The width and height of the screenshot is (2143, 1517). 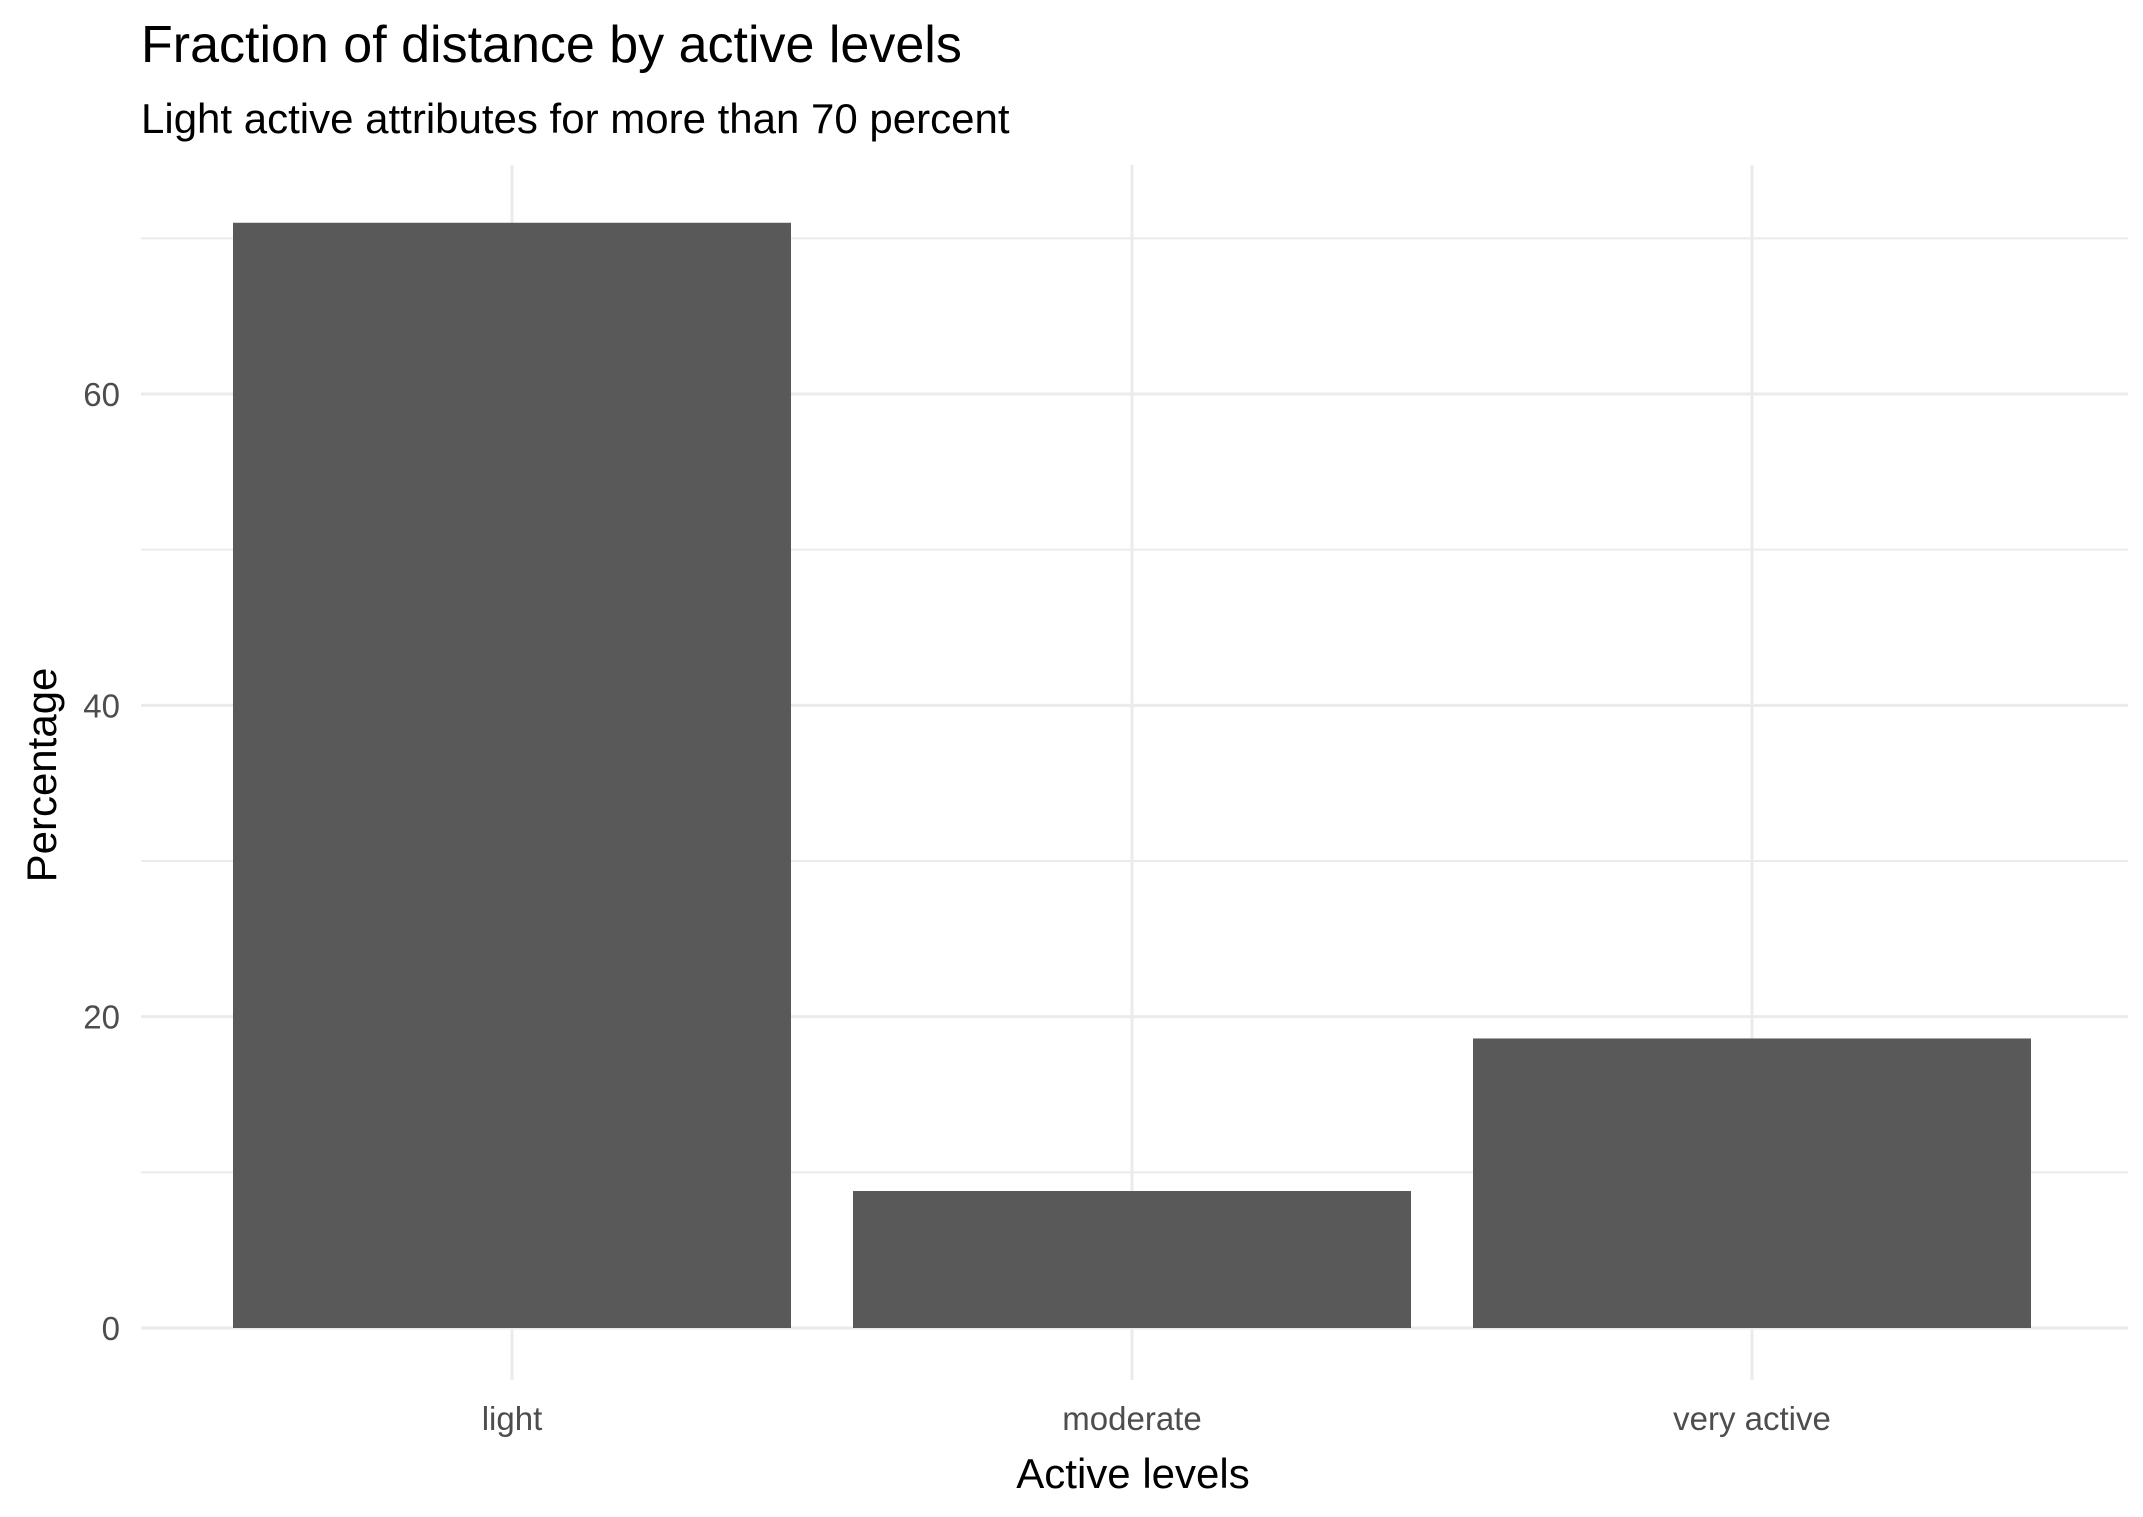 What do you see at coordinates (41, 775) in the screenshot?
I see `y-axis-title: Percentage` at bounding box center [41, 775].